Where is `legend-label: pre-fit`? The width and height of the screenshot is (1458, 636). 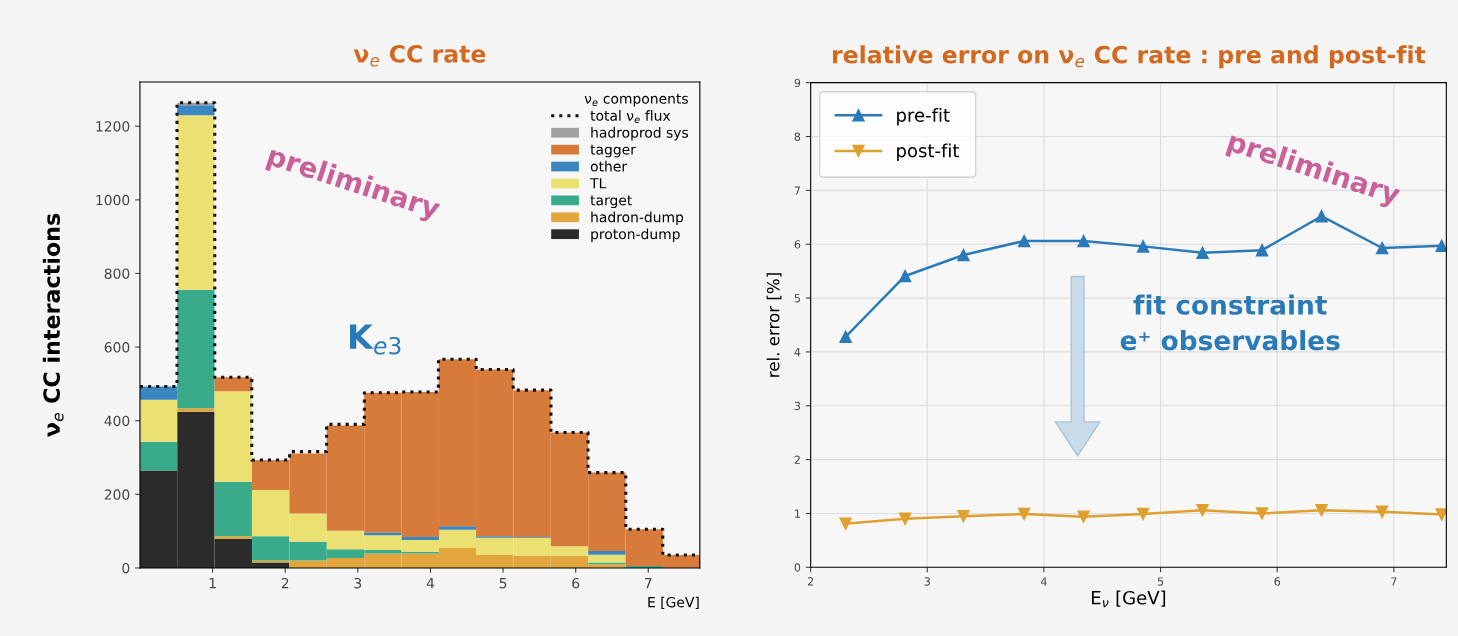
legend-label: pre-fit is located at coordinates (923, 116).